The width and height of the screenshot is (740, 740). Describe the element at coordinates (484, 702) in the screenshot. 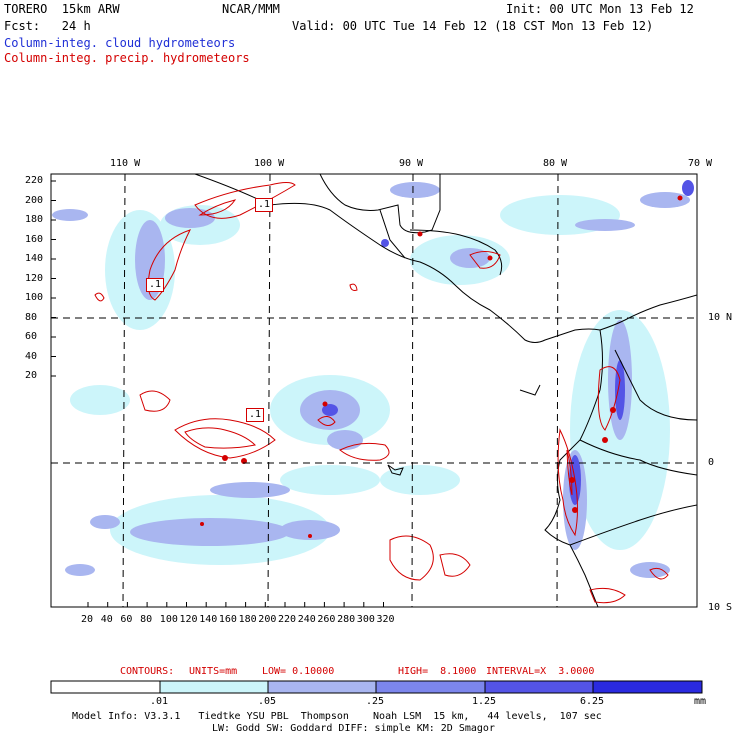

I see `colorbar-label-3: 1.25` at that location.